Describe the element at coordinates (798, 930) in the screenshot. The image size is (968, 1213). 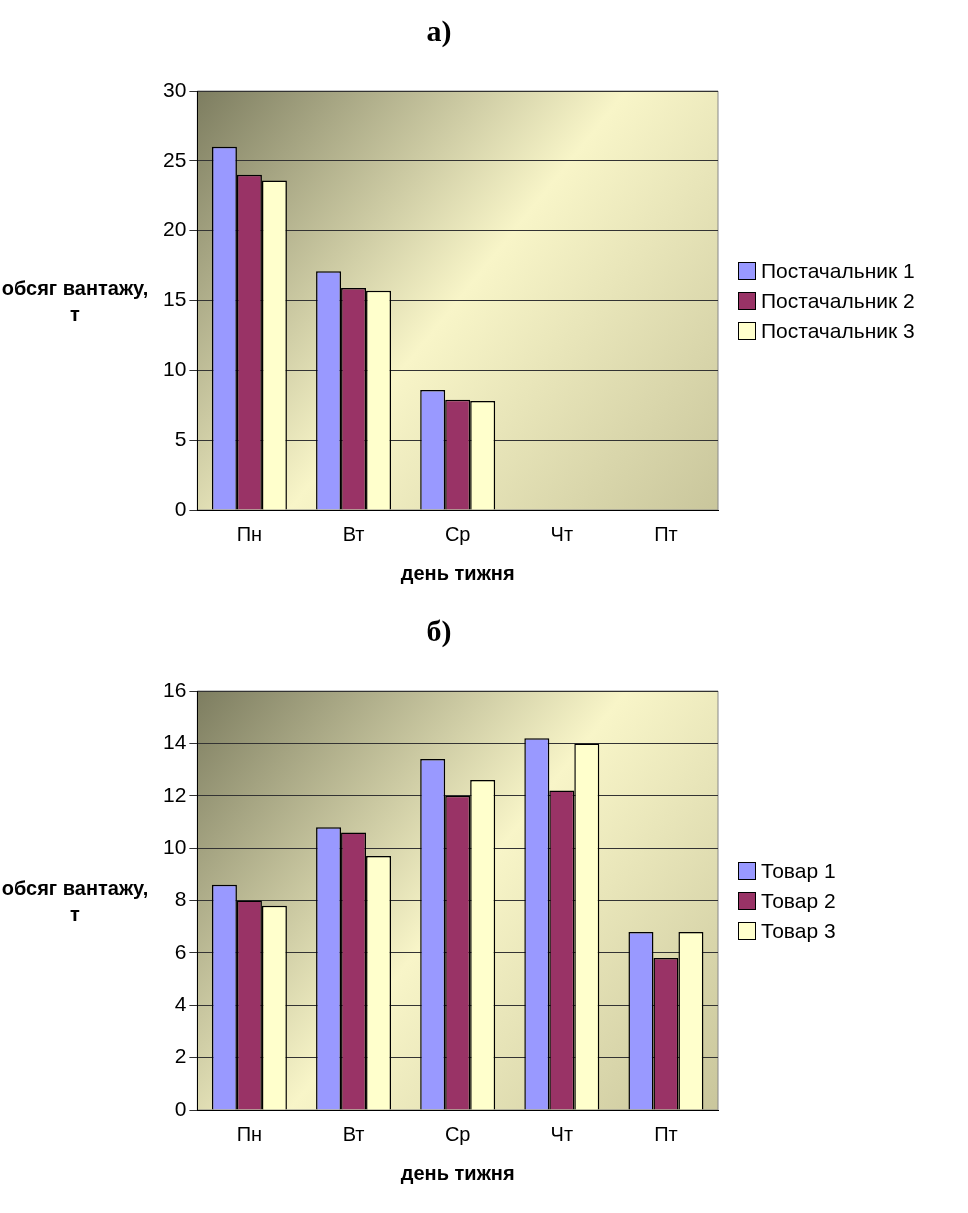
I see `legend-label: Товар 3` at that location.